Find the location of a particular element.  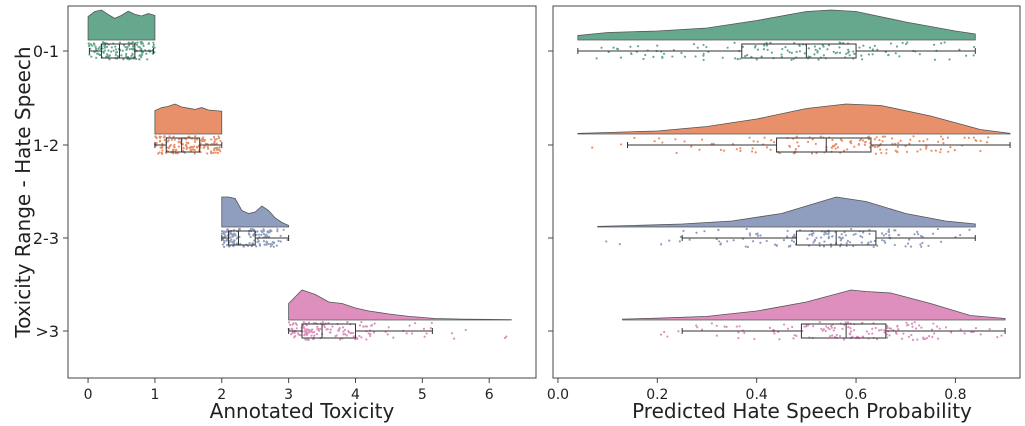

left-y-ticks: 0-1 1-2 2-3 >3 is located at coordinates (50, 191).